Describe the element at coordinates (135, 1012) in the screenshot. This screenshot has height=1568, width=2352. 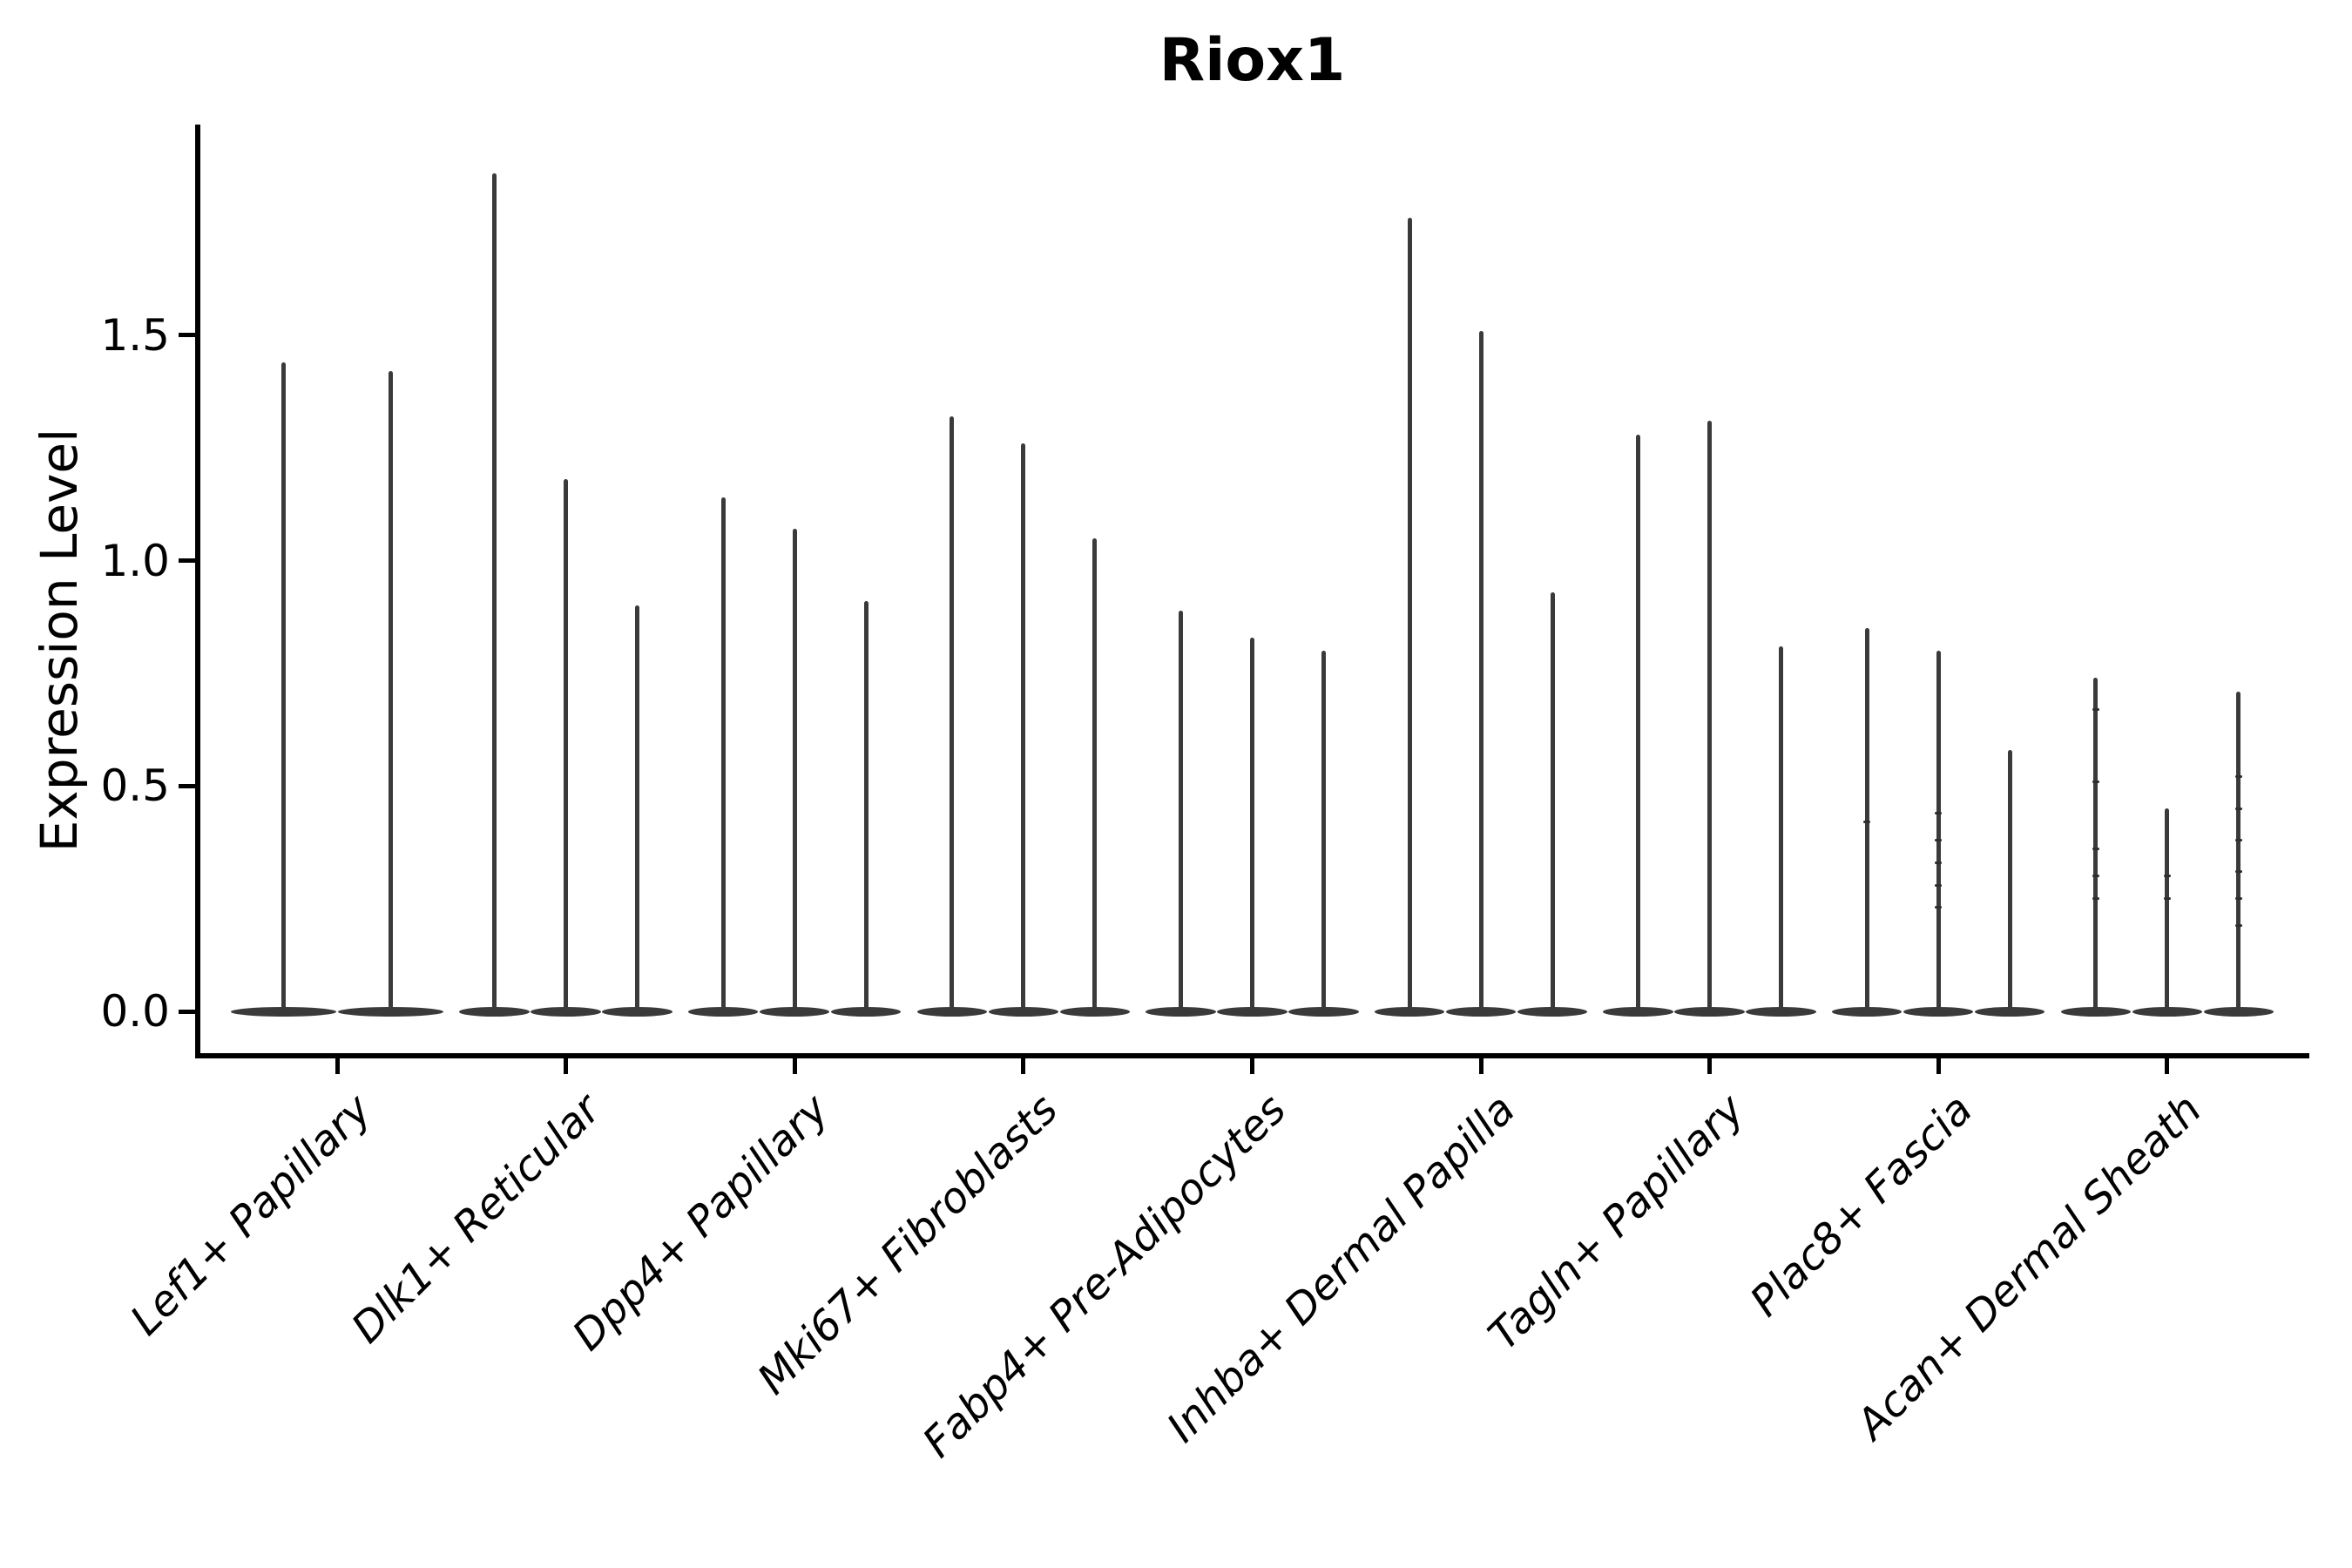
I see `y-tick-label: 0.0` at that location.